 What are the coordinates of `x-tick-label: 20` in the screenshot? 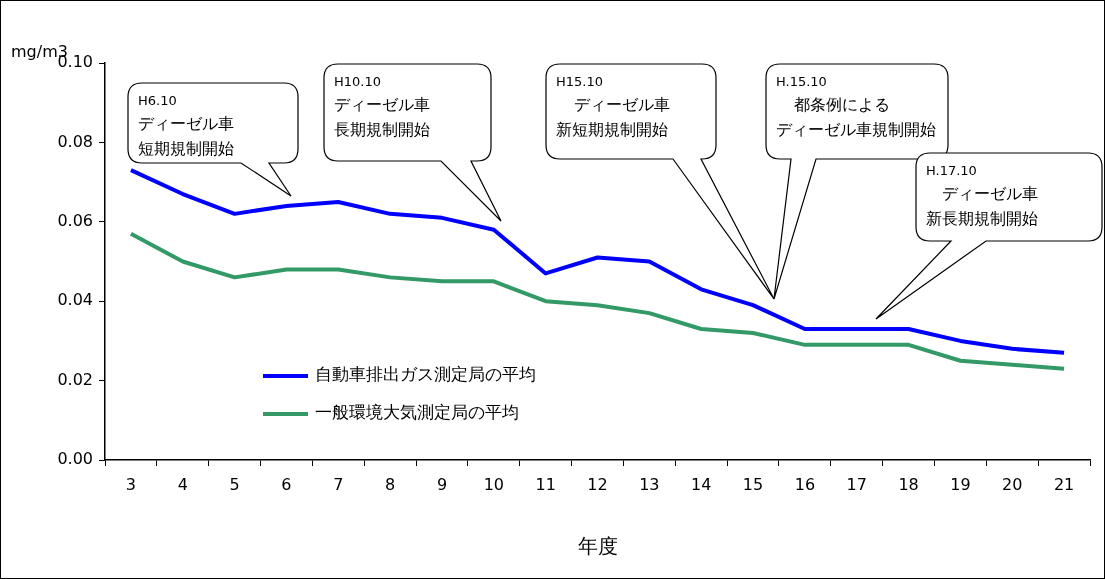 It's located at (1012, 484).